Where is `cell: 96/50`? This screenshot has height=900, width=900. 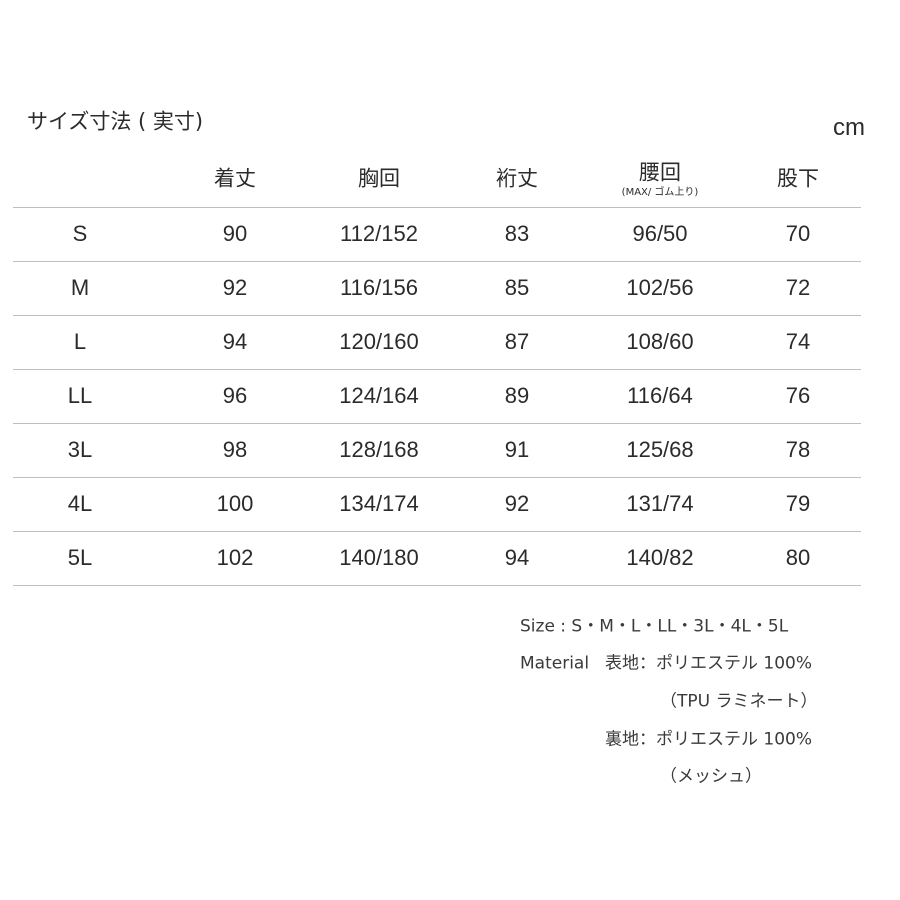 cell: 96/50 is located at coordinates (660, 233).